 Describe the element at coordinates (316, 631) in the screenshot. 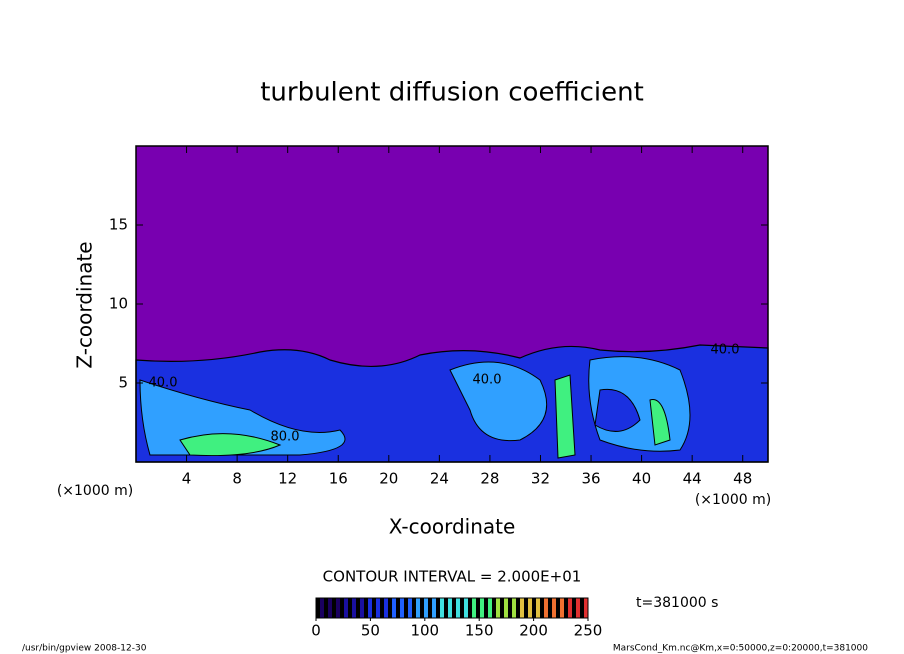

I see `colorbar-tick-label: 0` at that location.